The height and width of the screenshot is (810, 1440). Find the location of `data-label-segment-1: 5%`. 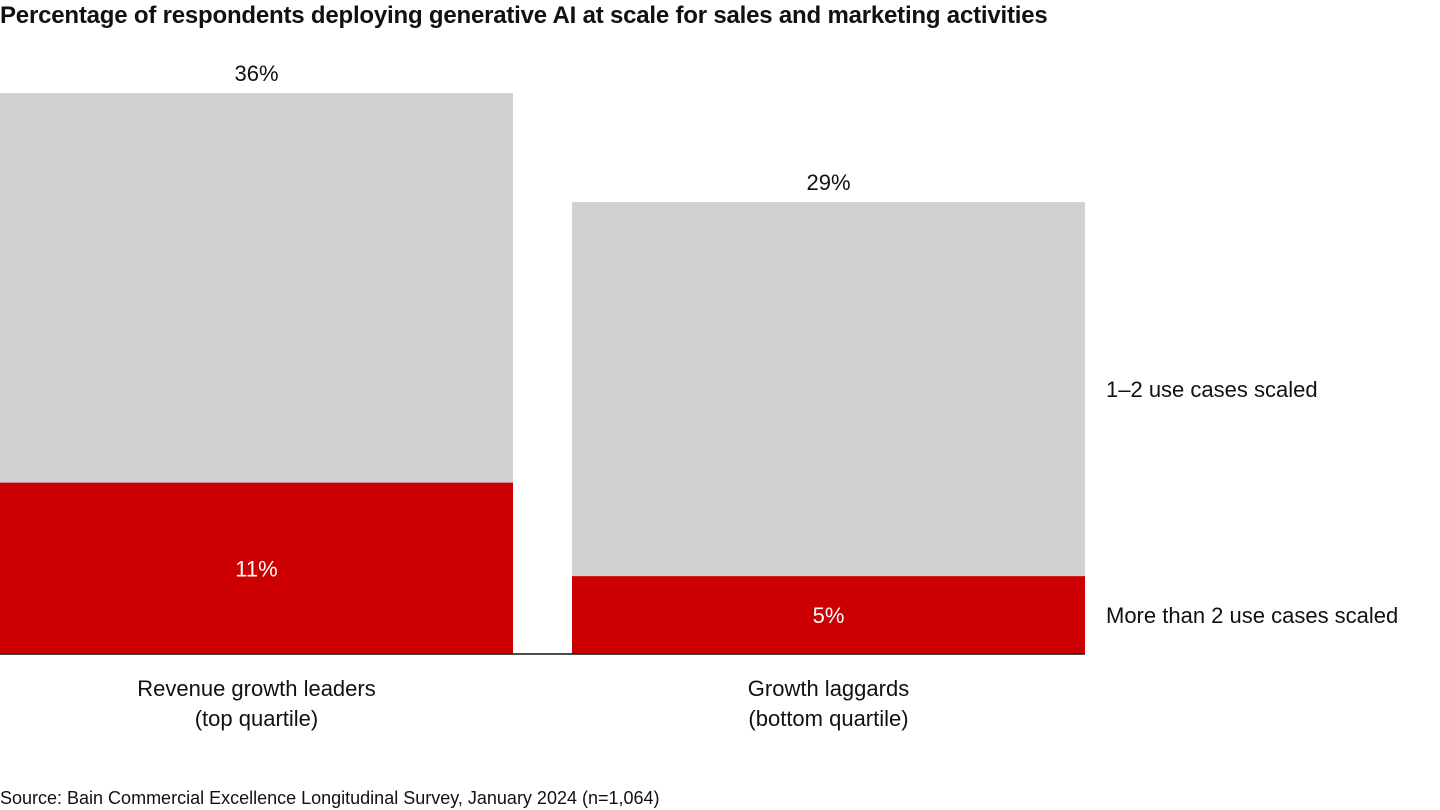

data-label-segment-1: 5% is located at coordinates (829, 615).